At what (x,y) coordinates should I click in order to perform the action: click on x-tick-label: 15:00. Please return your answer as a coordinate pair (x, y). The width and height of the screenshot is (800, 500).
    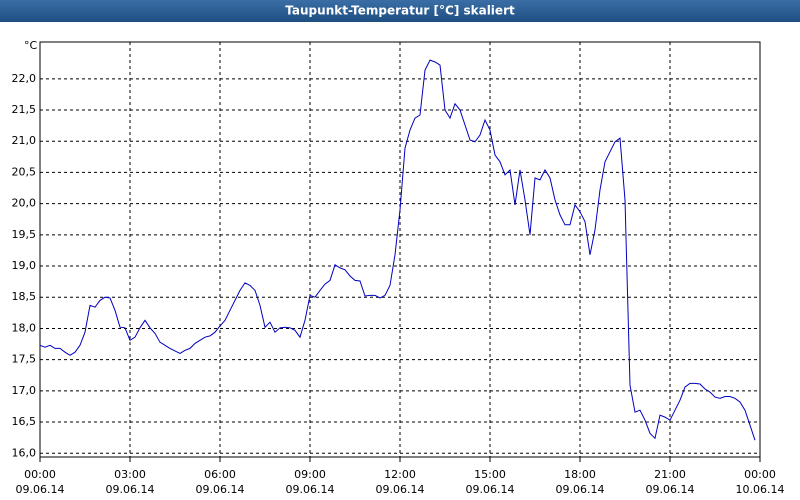
    Looking at the image, I should click on (490, 474).